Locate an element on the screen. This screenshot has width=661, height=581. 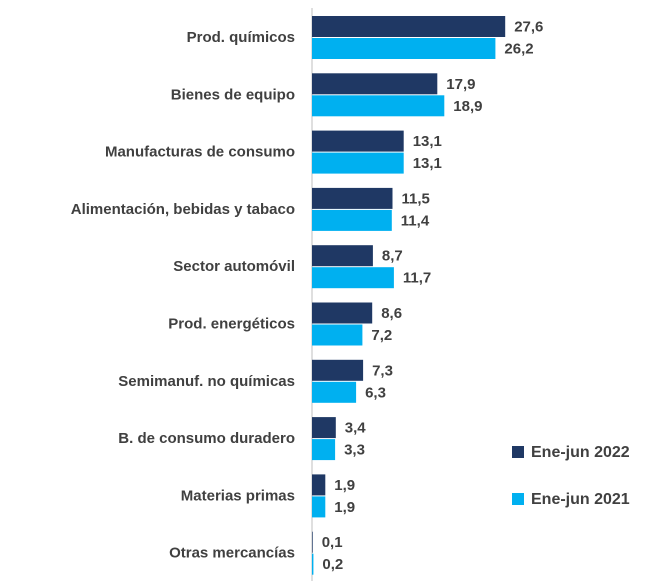
value-label: 18,9 is located at coordinates (467, 106).